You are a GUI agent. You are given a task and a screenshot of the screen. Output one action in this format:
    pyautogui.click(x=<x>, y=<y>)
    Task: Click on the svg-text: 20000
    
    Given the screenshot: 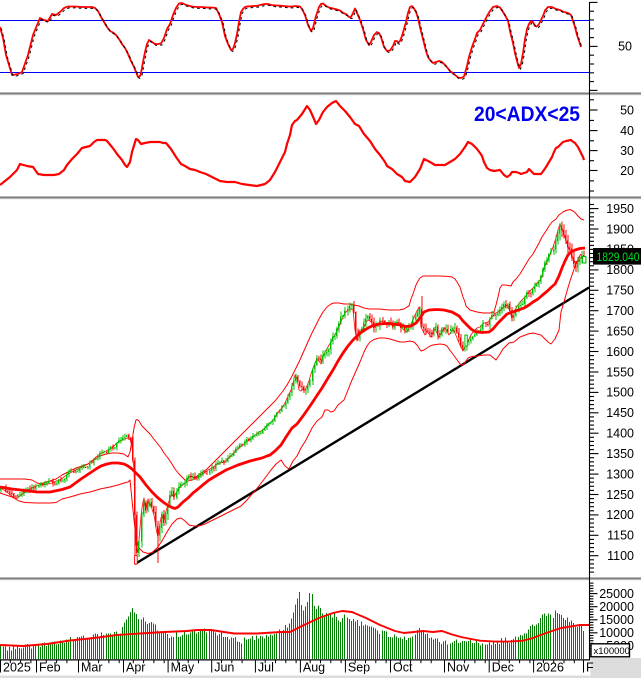 What is the action you would take?
    pyautogui.click(x=616, y=607)
    